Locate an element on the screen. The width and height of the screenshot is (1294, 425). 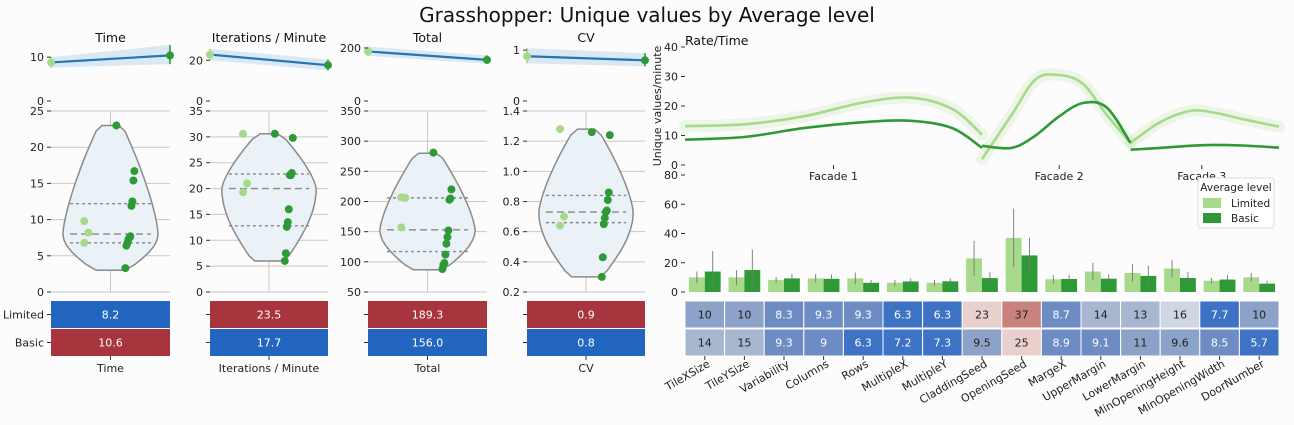
y-tick-label: 100 is located at coordinates (350, 262).